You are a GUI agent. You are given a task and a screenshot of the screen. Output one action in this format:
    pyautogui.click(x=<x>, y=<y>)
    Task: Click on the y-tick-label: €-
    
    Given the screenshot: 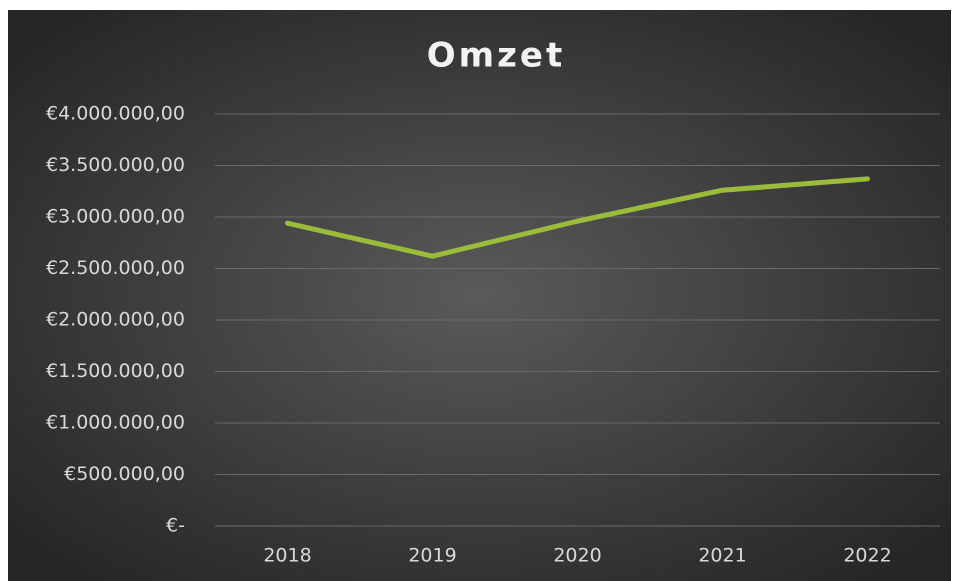 What is the action you would take?
    pyautogui.click(x=175, y=526)
    